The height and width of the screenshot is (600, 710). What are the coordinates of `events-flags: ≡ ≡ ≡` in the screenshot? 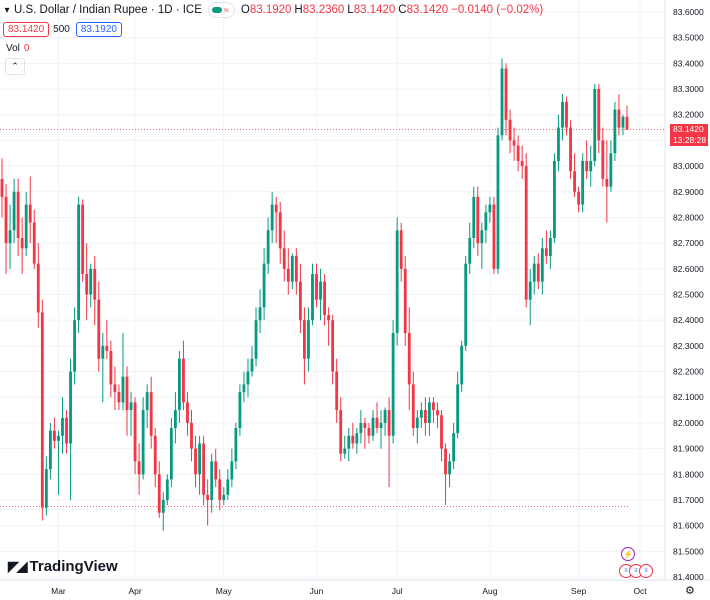 It's located at (636, 571).